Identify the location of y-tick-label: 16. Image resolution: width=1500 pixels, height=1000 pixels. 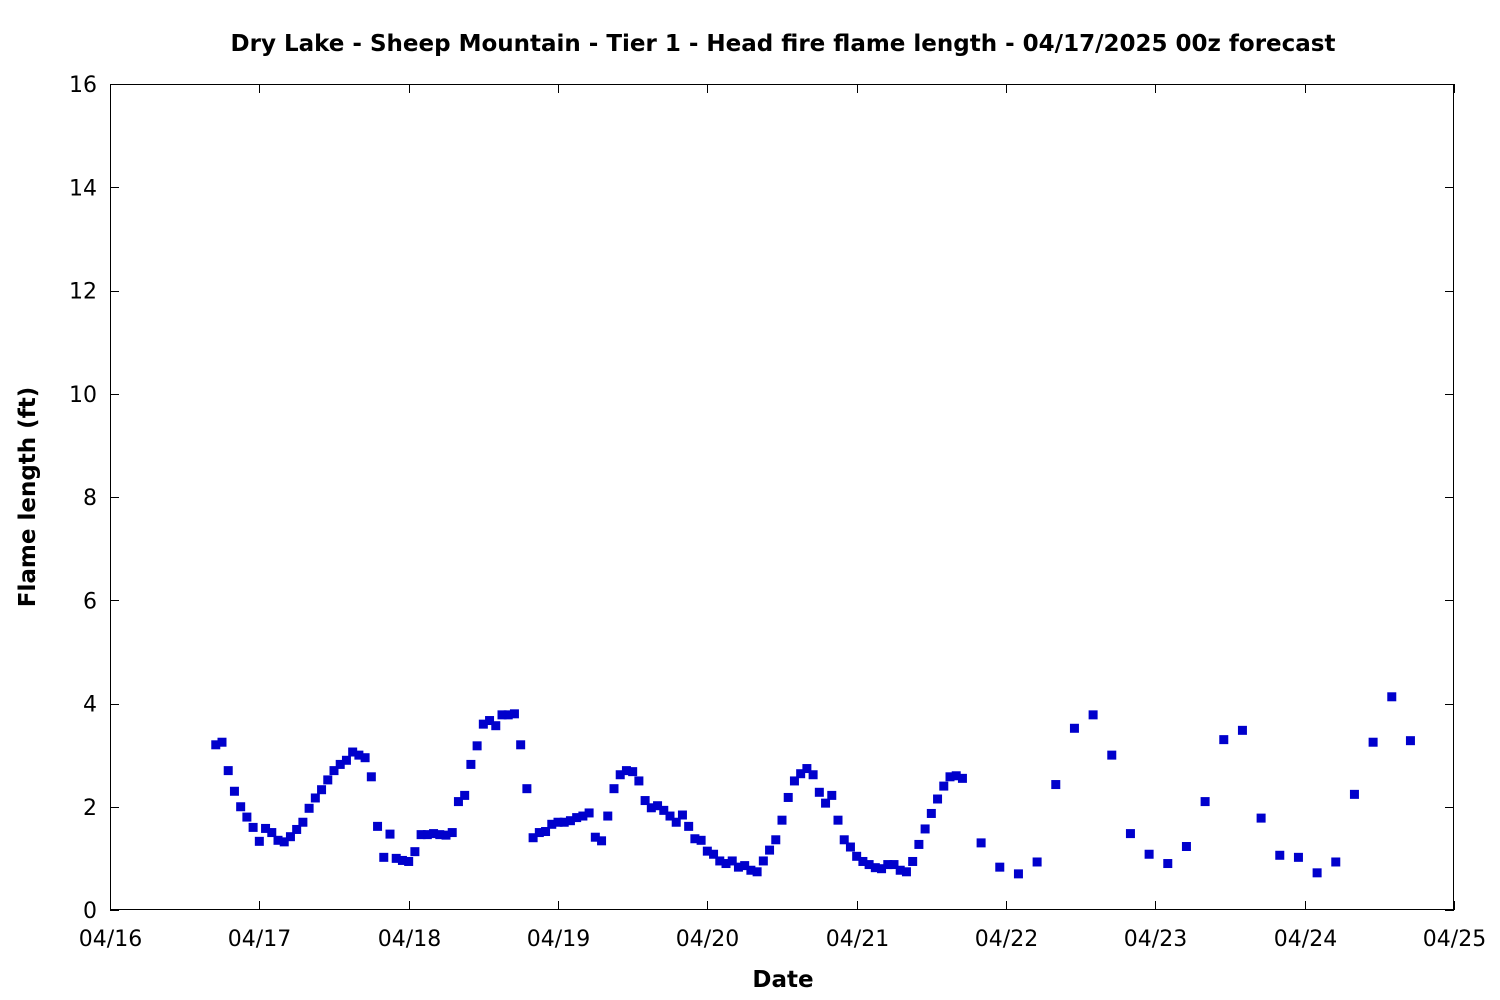
(83, 85).